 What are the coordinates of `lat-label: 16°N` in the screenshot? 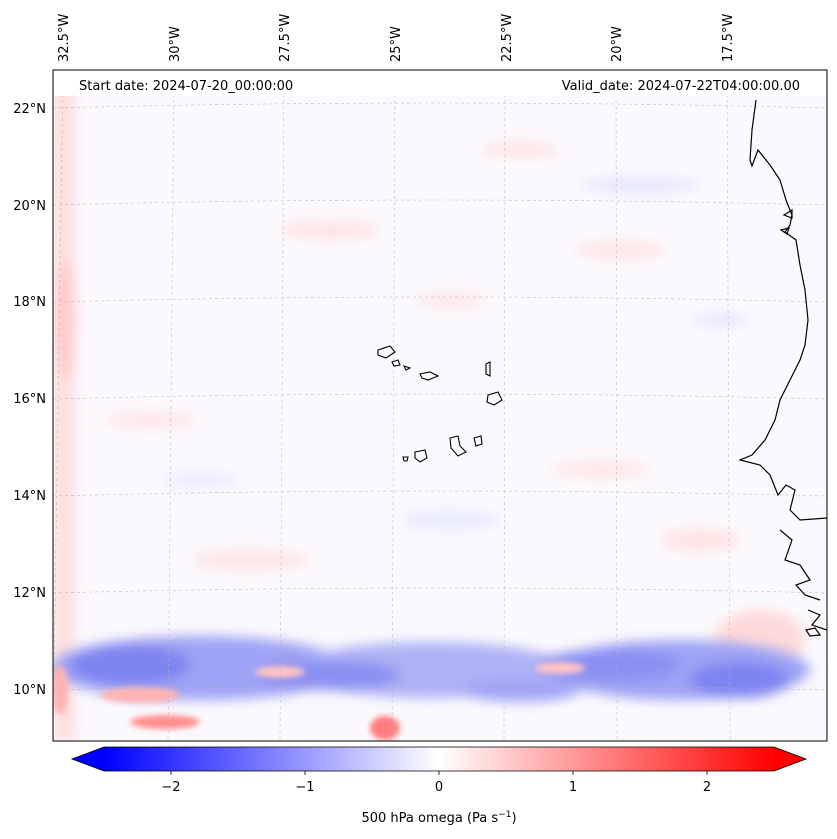 It's located at (29, 399).